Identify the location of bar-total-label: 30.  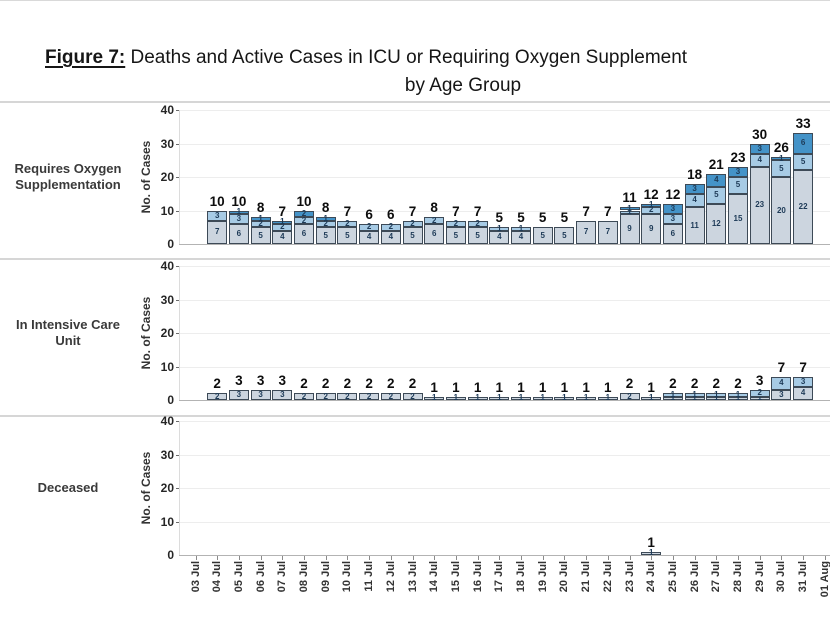
(760, 134).